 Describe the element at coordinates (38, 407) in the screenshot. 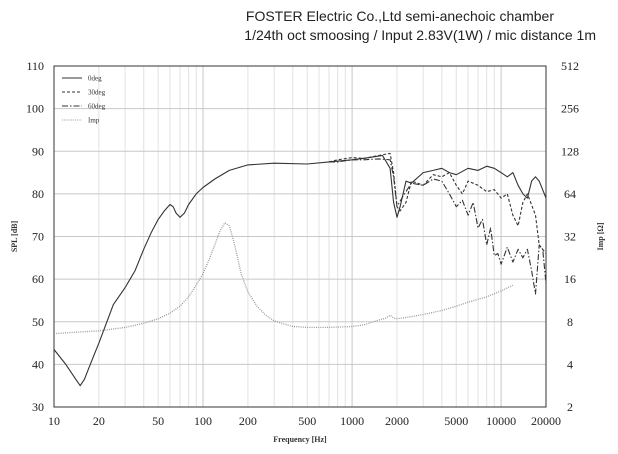

I see `y-tick-label: 30` at that location.